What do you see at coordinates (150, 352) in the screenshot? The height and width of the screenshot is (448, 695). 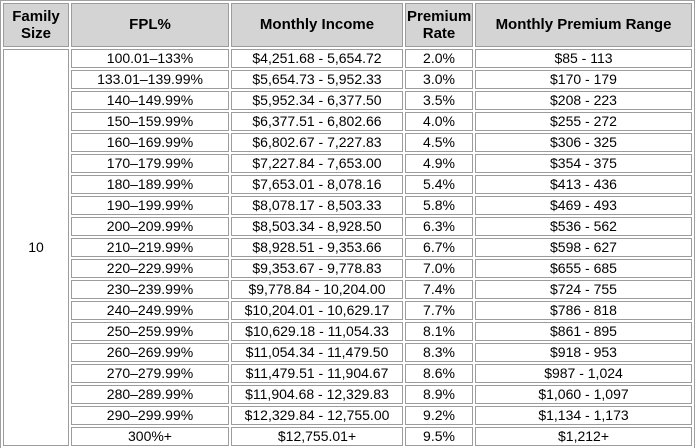 I see `fpl-cell: 260–269.99%` at bounding box center [150, 352].